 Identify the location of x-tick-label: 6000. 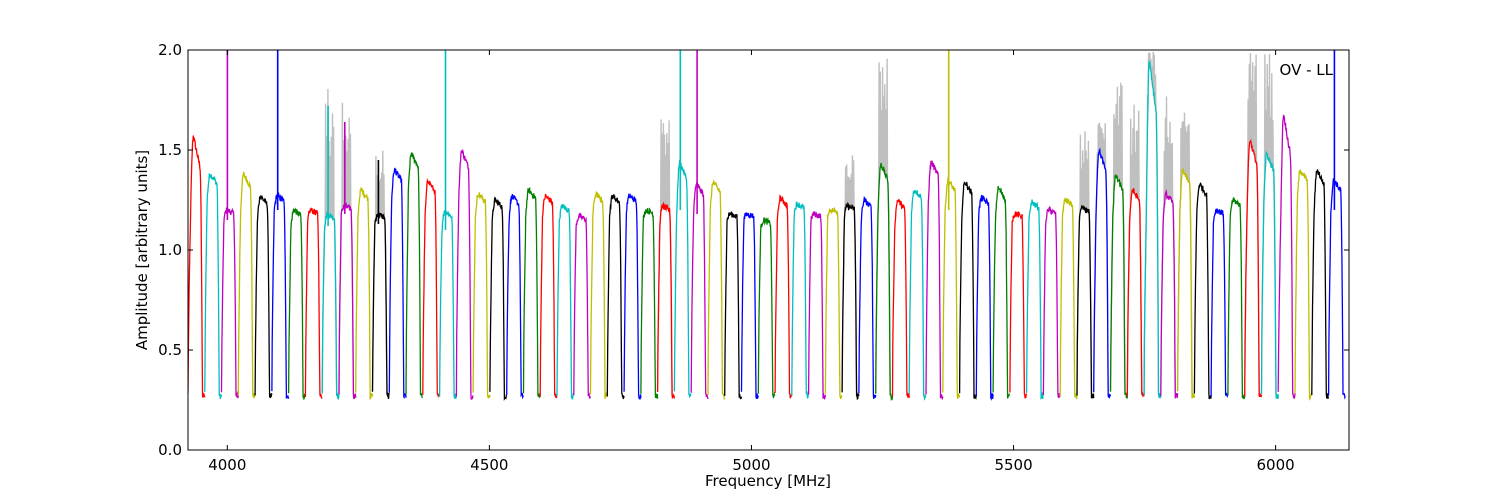
(1276, 465).